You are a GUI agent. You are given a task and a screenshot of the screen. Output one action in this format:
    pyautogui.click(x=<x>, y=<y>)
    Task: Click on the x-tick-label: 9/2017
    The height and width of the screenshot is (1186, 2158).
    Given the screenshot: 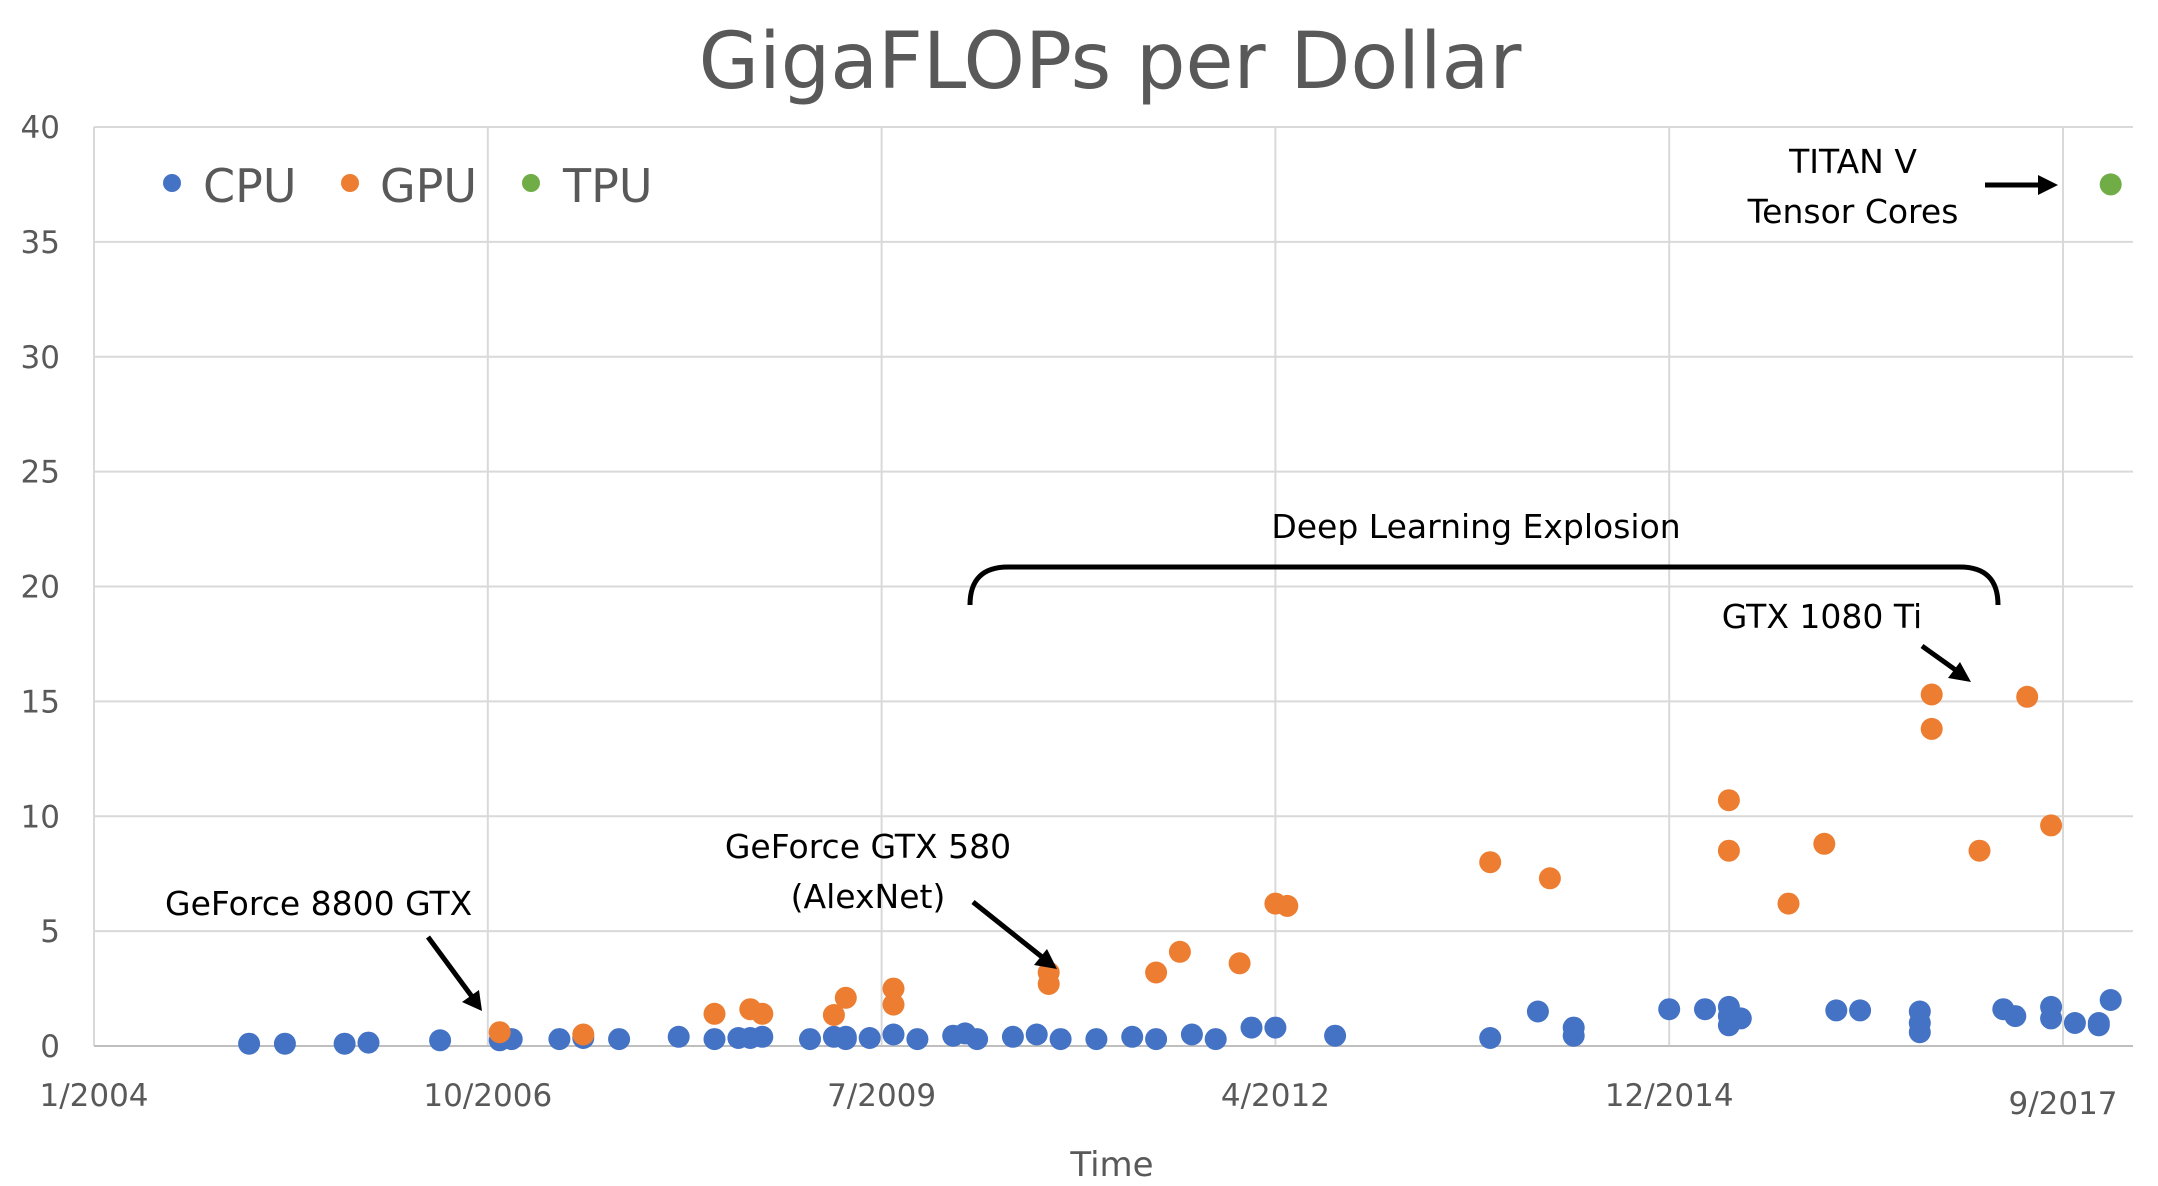 What is the action you would take?
    pyautogui.click(x=2062, y=1104)
    